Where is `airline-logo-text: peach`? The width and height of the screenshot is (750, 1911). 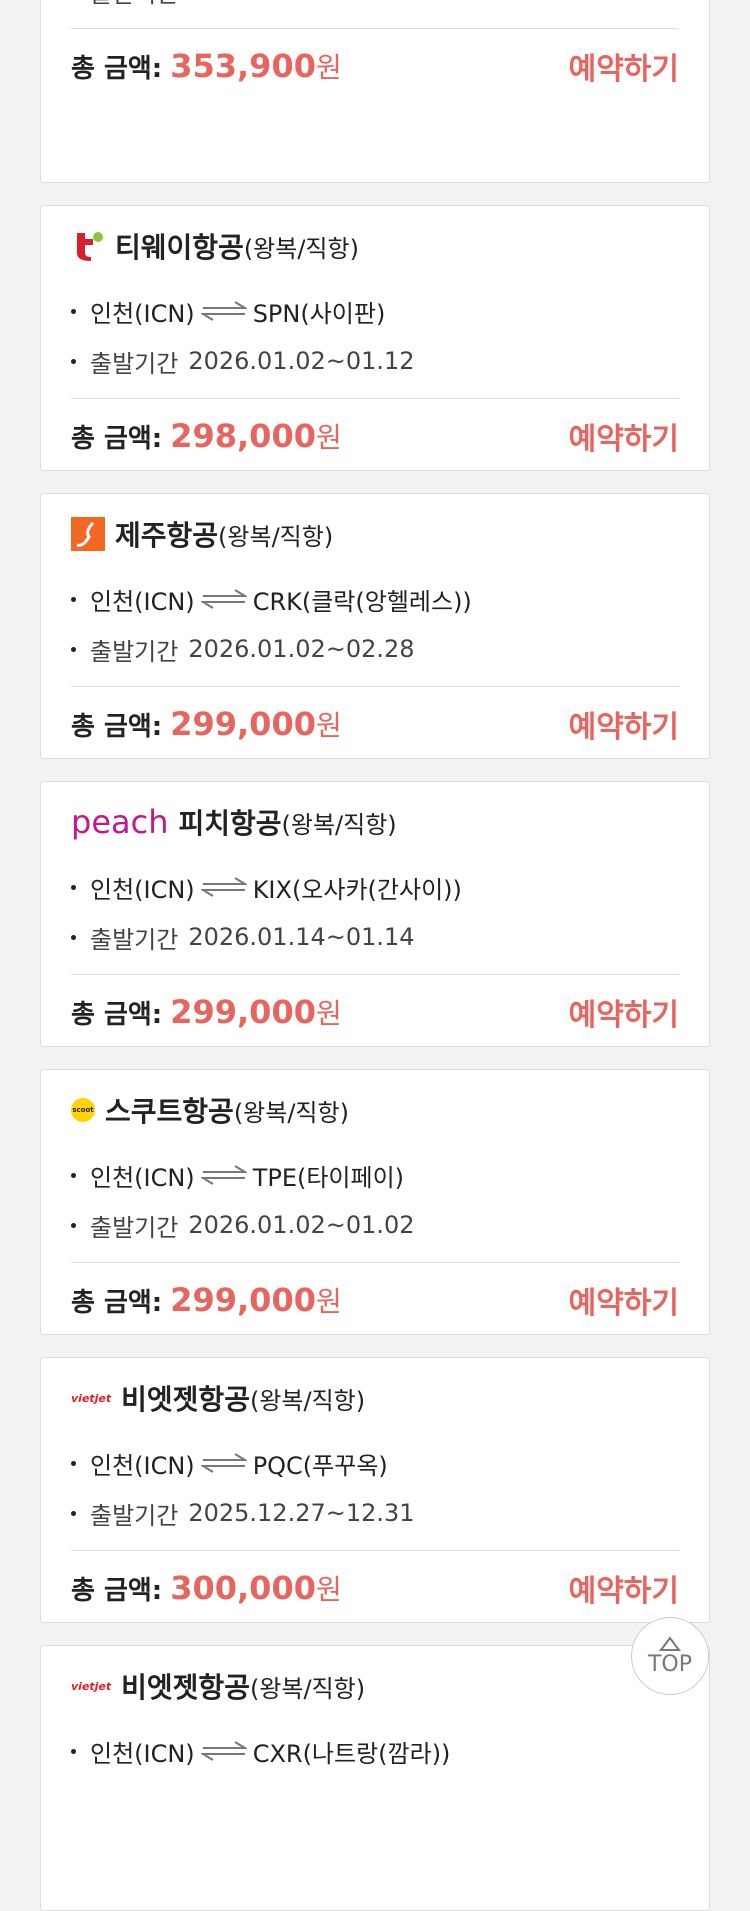
airline-logo-text: peach is located at coordinates (120, 822).